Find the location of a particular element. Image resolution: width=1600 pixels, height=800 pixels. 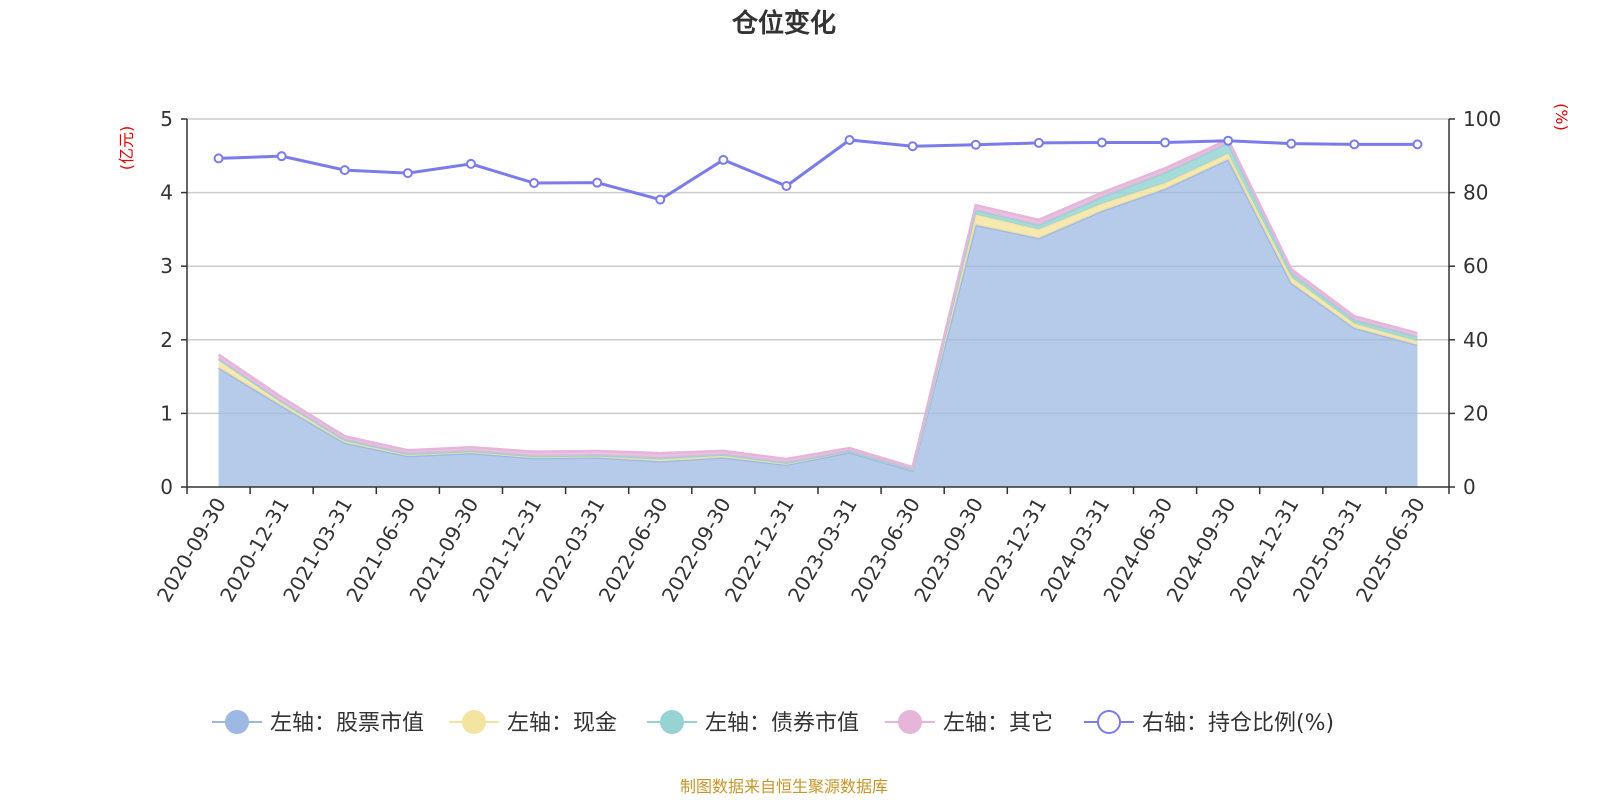

right-tick-label: 60 is located at coordinates (1475, 266).